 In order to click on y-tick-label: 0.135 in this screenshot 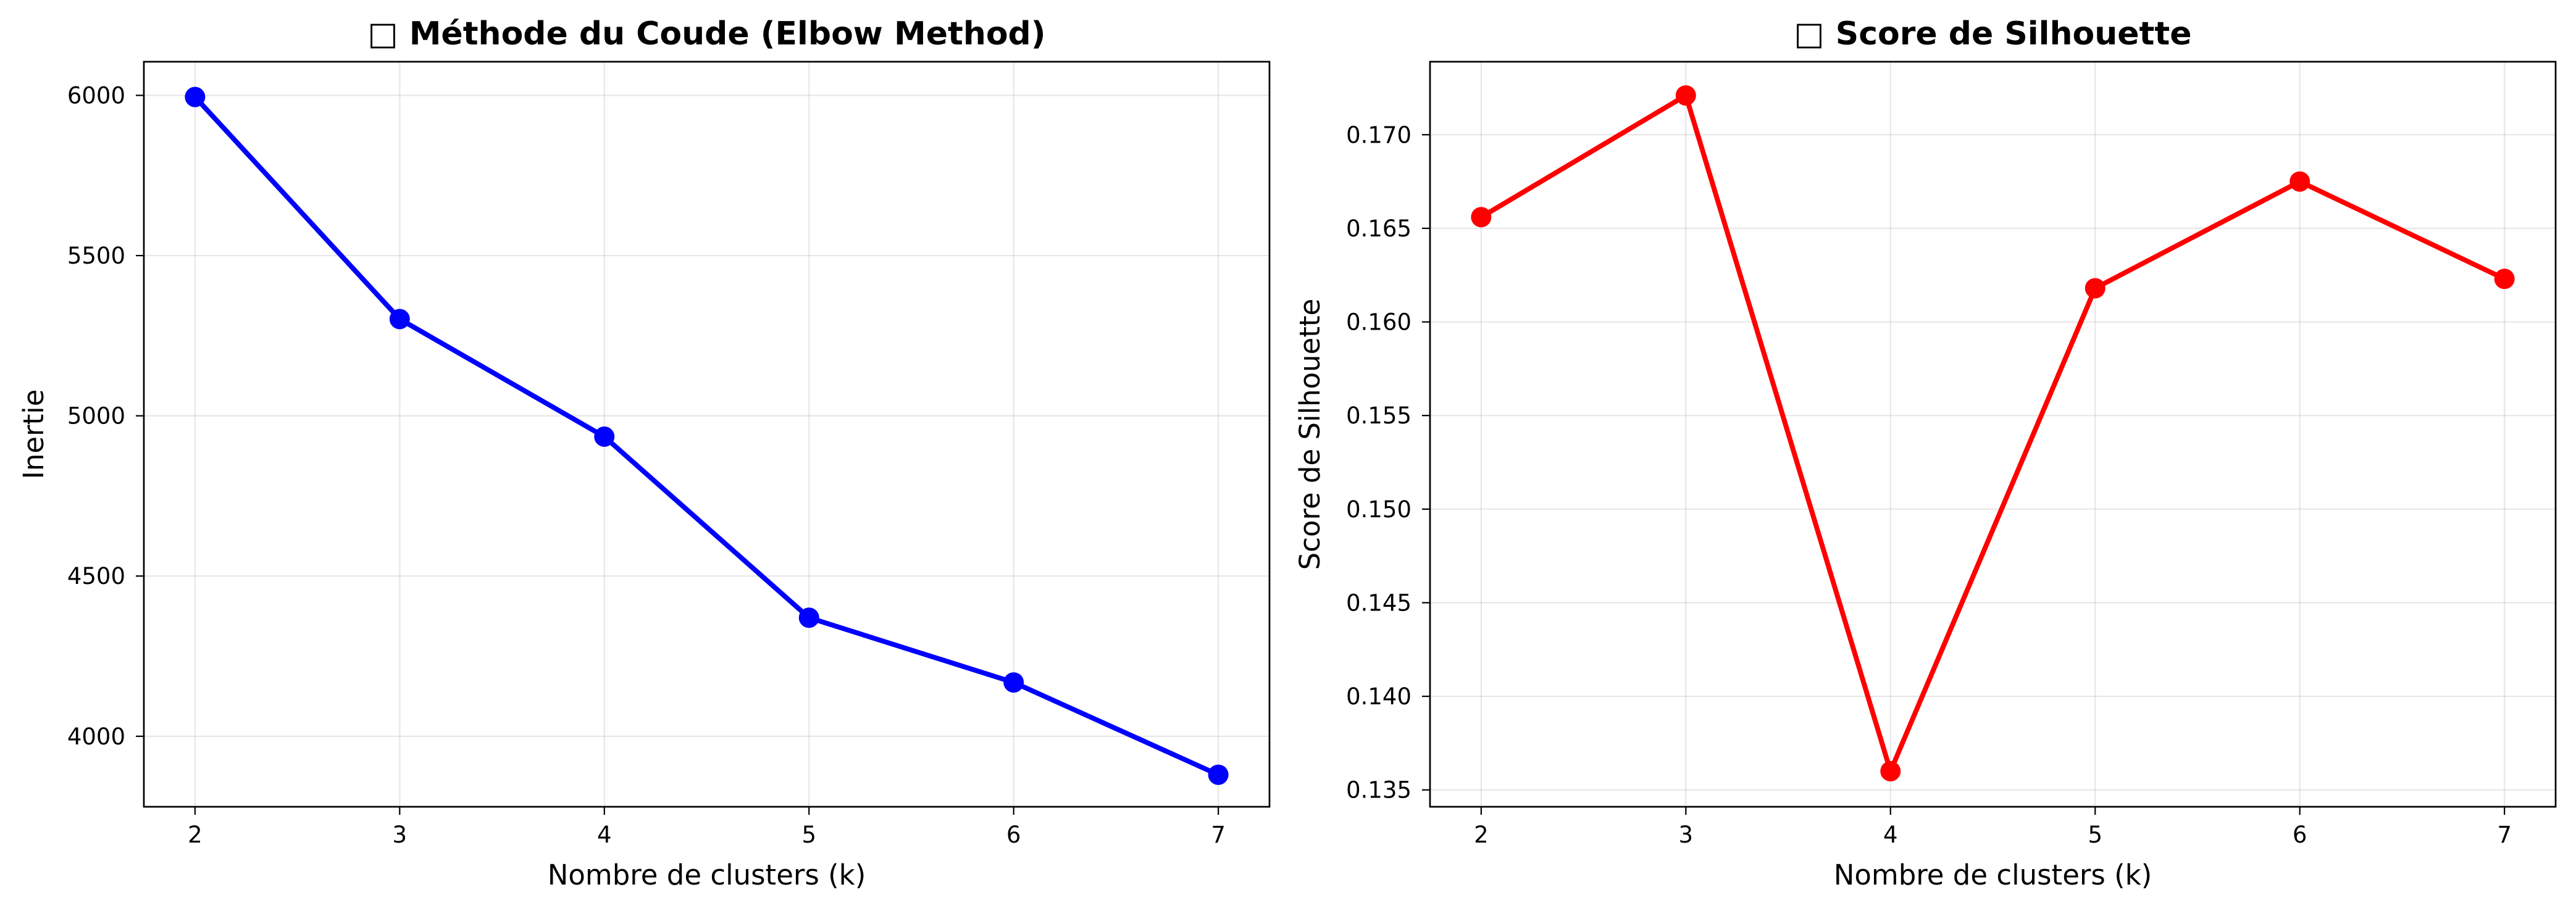, I will do `click(1378, 791)`.